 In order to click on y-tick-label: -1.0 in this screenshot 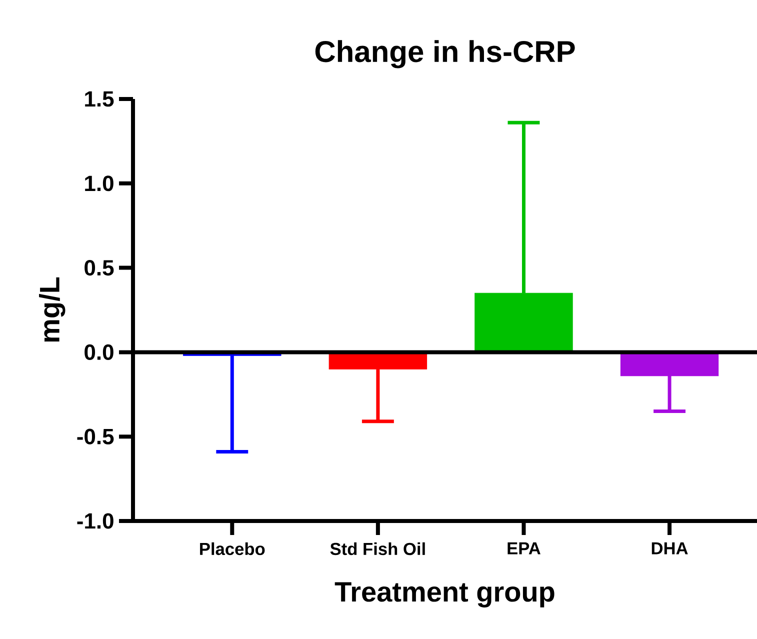, I will do `click(95, 521)`.